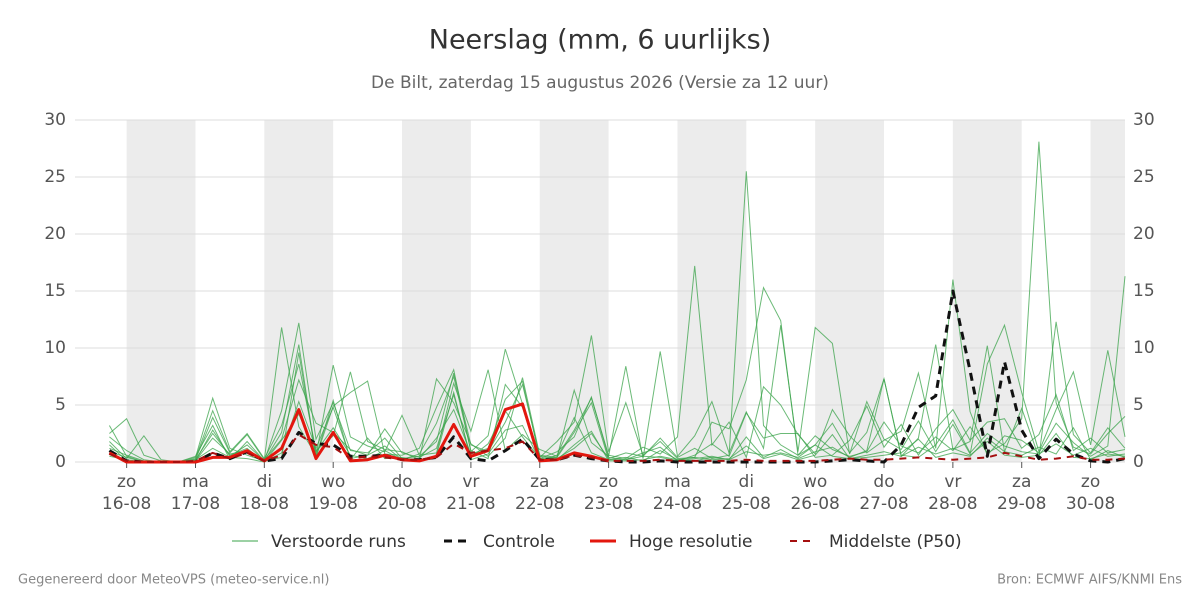 The width and height of the screenshot is (1200, 600). Describe the element at coordinates (332, 504) in the screenshot. I see `x-tick-label: 19-08` at that location.